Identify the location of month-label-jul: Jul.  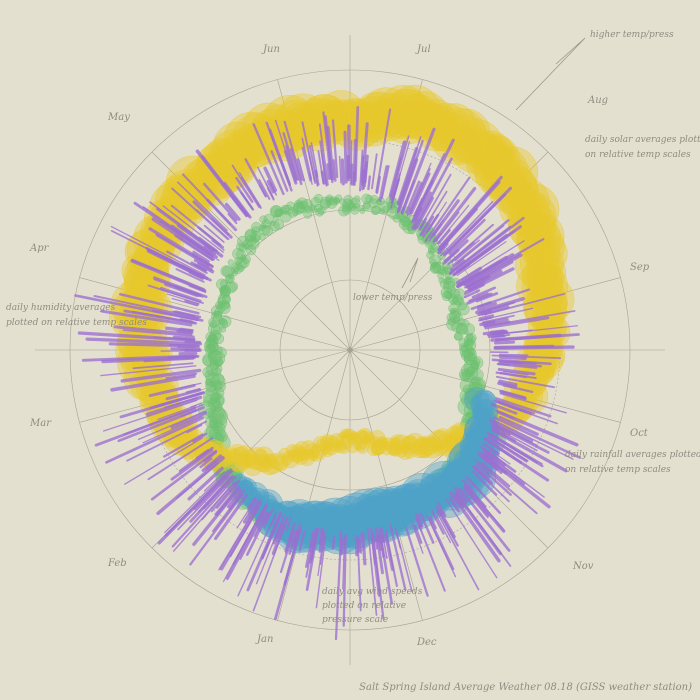
(423, 49).